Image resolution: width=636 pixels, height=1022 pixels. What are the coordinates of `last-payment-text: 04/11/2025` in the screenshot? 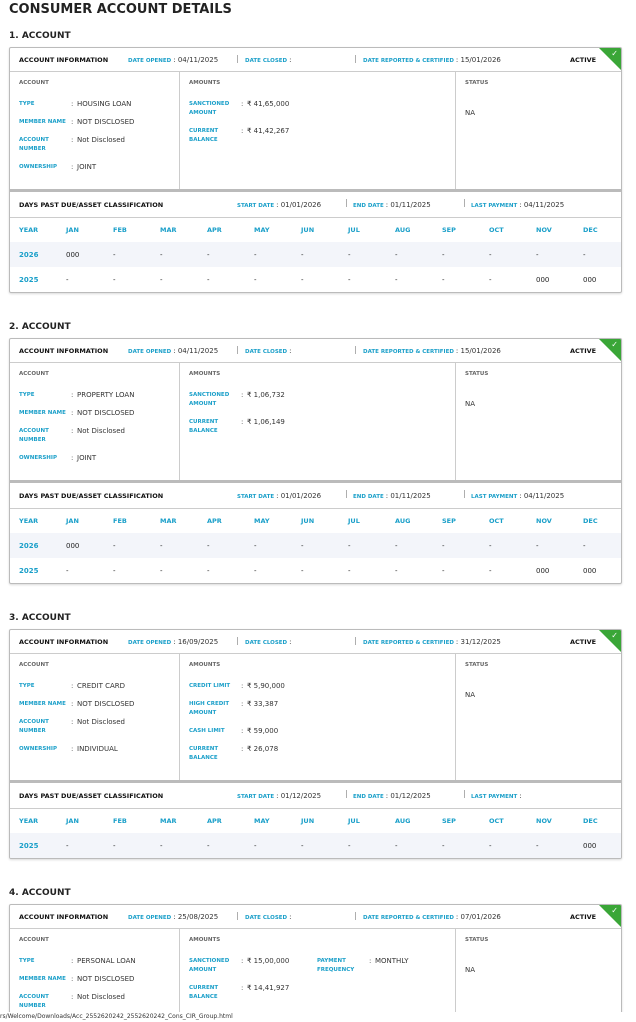 It's located at (544, 496).